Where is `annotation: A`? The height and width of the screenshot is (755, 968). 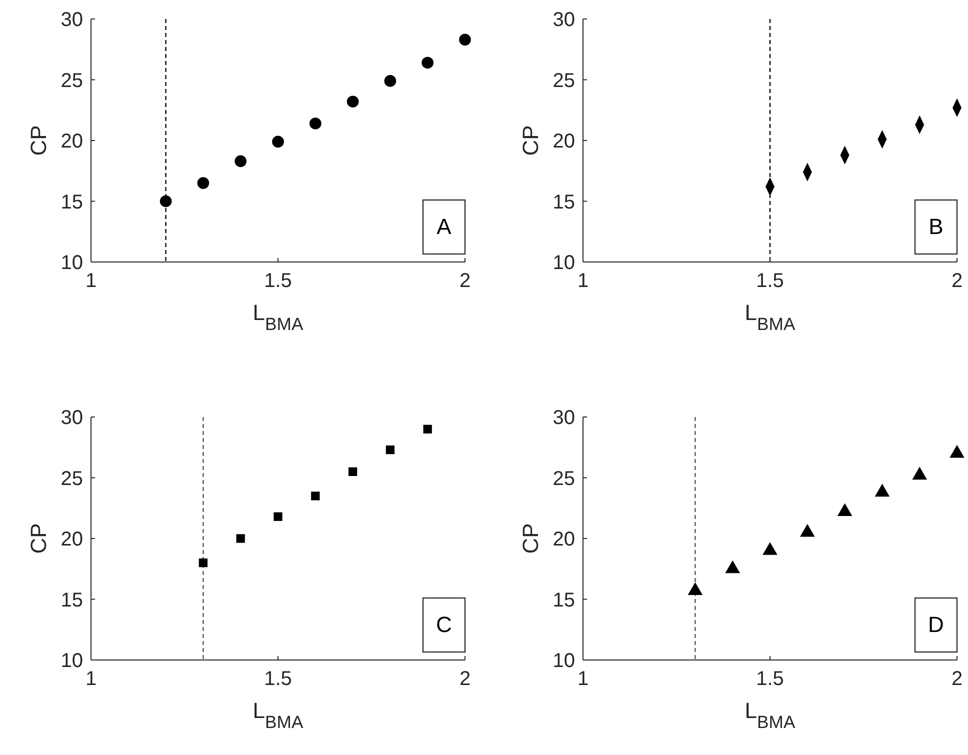 annotation: A is located at coordinates (444, 226).